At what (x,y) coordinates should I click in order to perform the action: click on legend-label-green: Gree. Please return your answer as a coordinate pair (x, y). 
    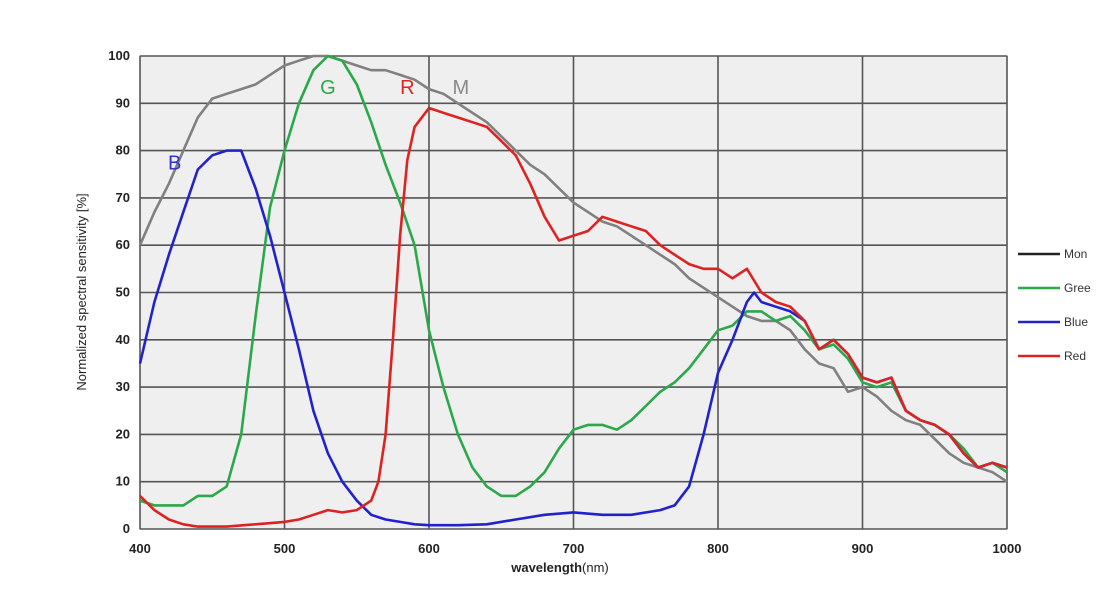
    Looking at the image, I should click on (1077, 288).